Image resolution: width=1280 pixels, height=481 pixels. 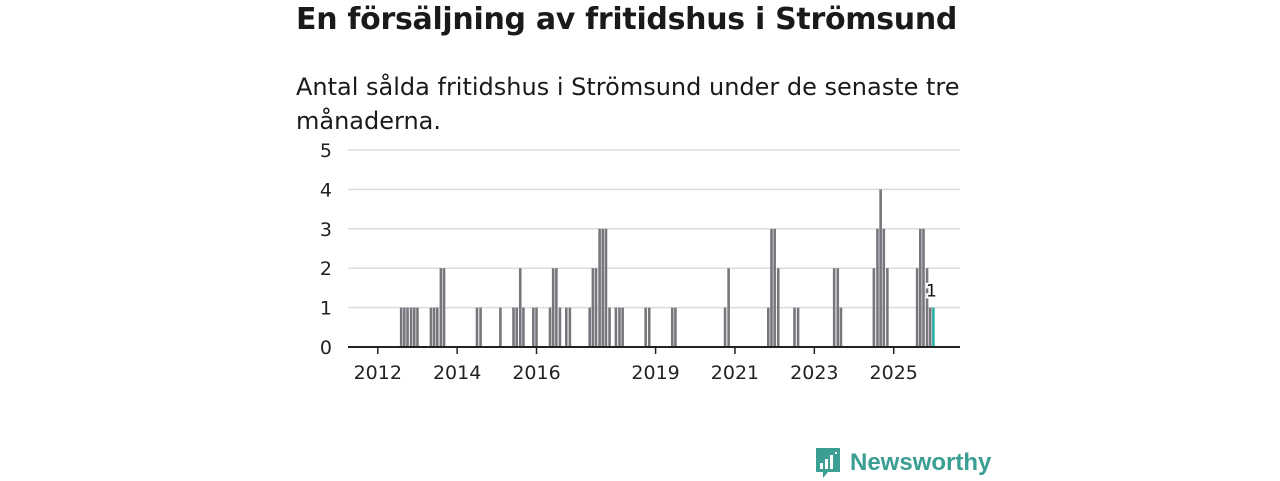 What do you see at coordinates (933, 327) in the screenshot?
I see `highlight-bar` at bounding box center [933, 327].